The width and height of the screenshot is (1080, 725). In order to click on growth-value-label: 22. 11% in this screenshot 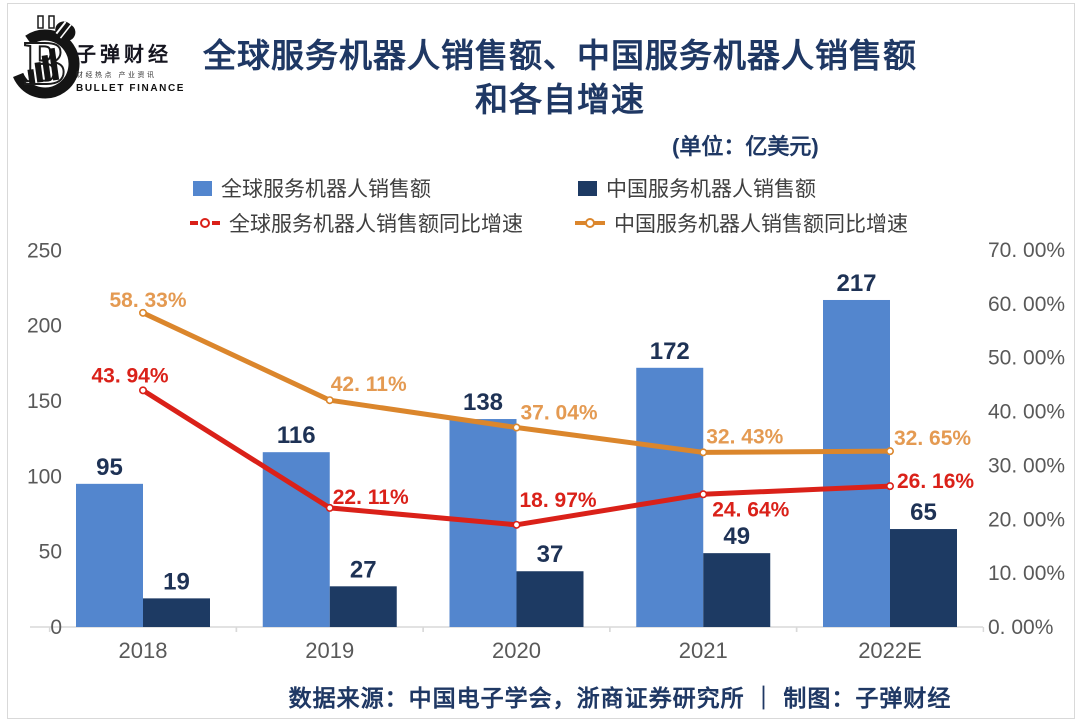, I will do `click(371, 497)`.